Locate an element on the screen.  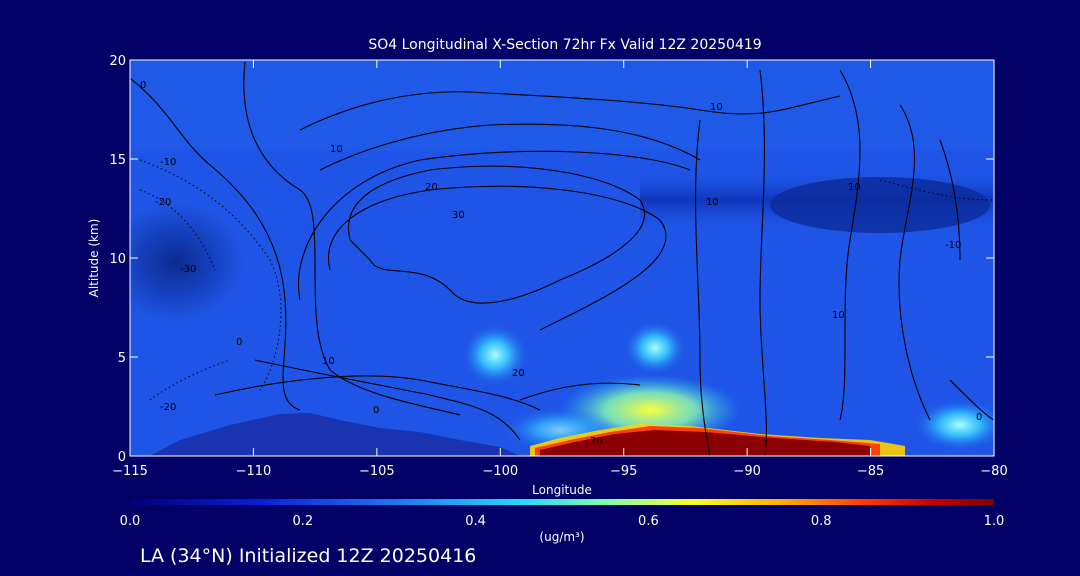
x-tick-label: −85 is located at coordinates (870, 471).